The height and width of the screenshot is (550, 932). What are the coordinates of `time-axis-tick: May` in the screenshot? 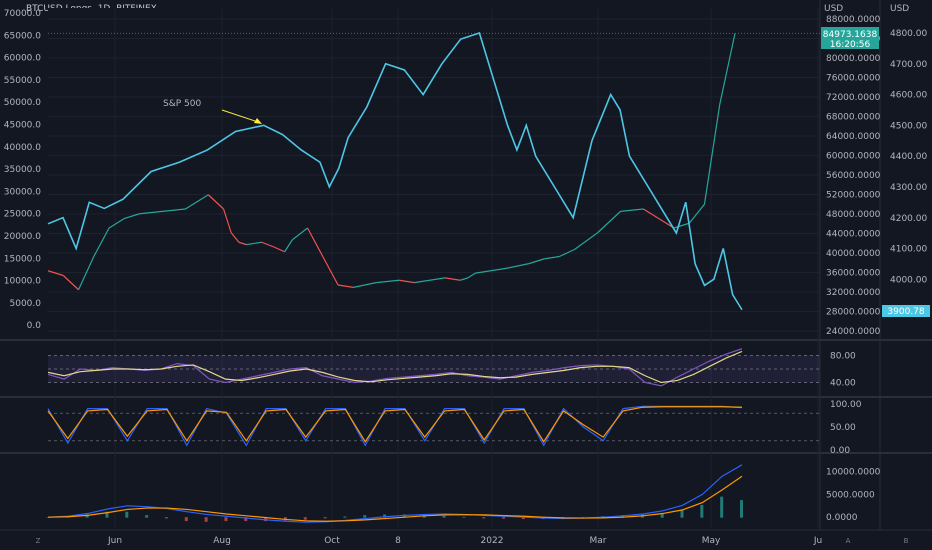 It's located at (711, 541).